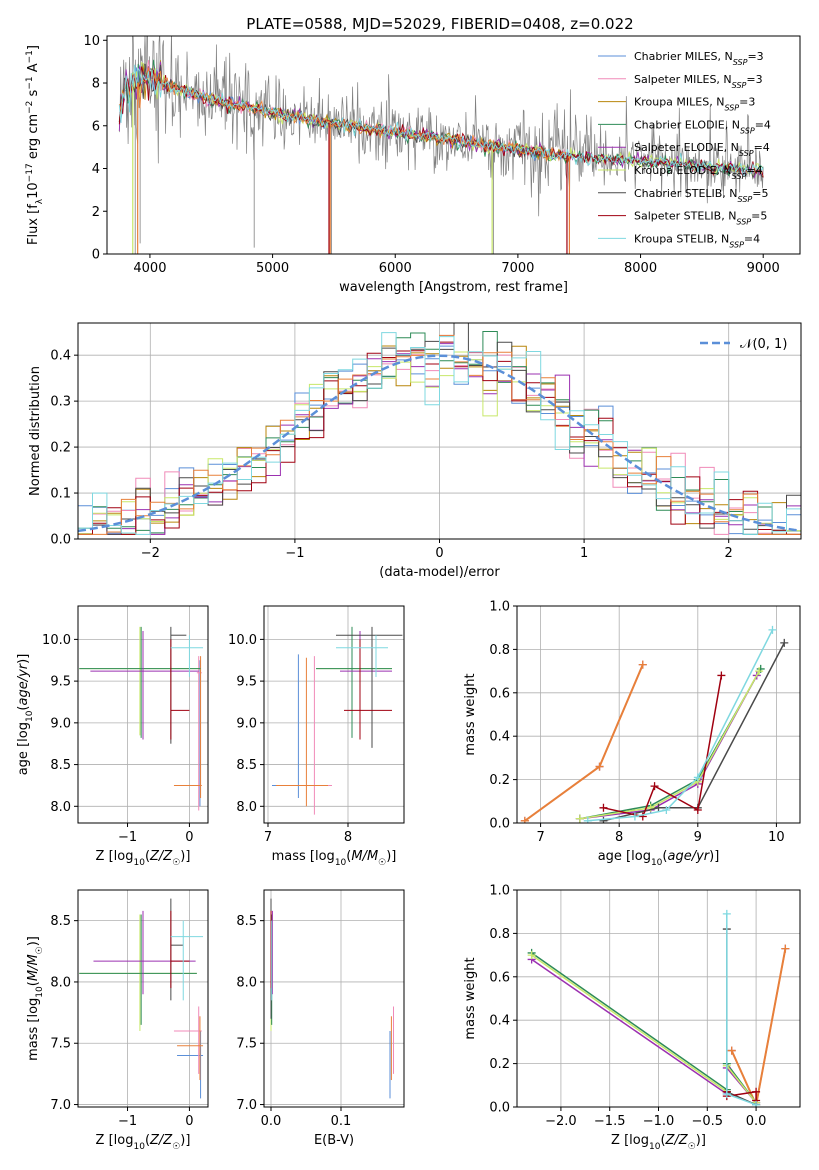  I want to click on histogram-kroupa_elodie, so click(439, 443).